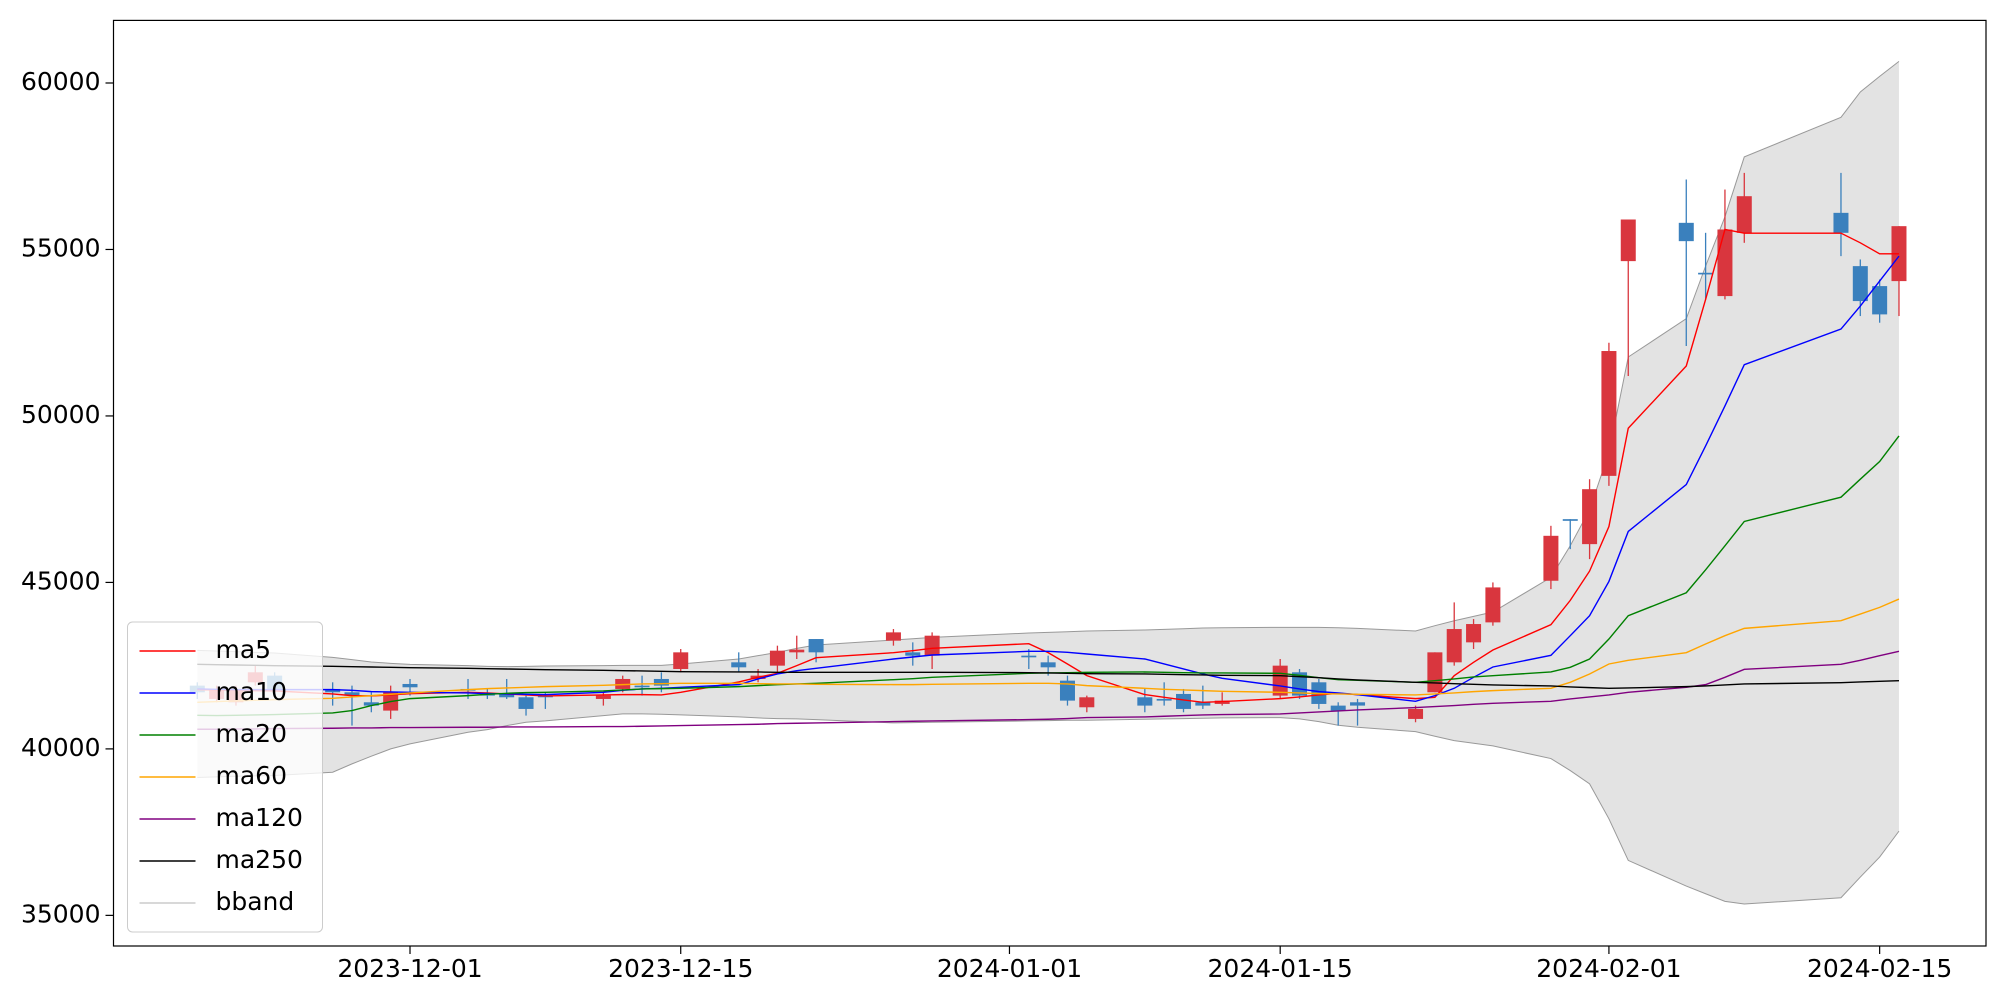  Describe the element at coordinates (409, 968) in the screenshot. I see `x-tick-label: 2023-12-01` at that location.